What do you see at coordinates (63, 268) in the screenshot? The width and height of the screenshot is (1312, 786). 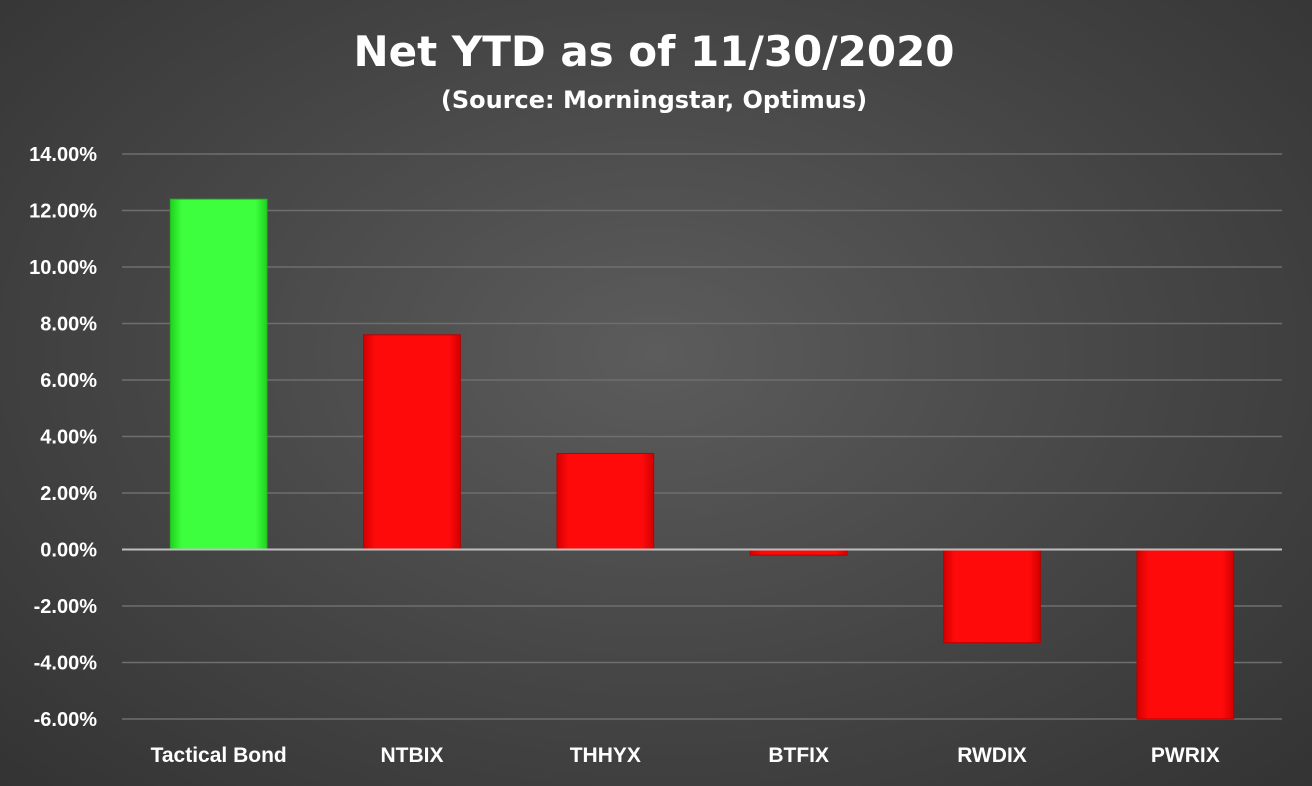 I see `y-tick-label: 10.00%` at bounding box center [63, 268].